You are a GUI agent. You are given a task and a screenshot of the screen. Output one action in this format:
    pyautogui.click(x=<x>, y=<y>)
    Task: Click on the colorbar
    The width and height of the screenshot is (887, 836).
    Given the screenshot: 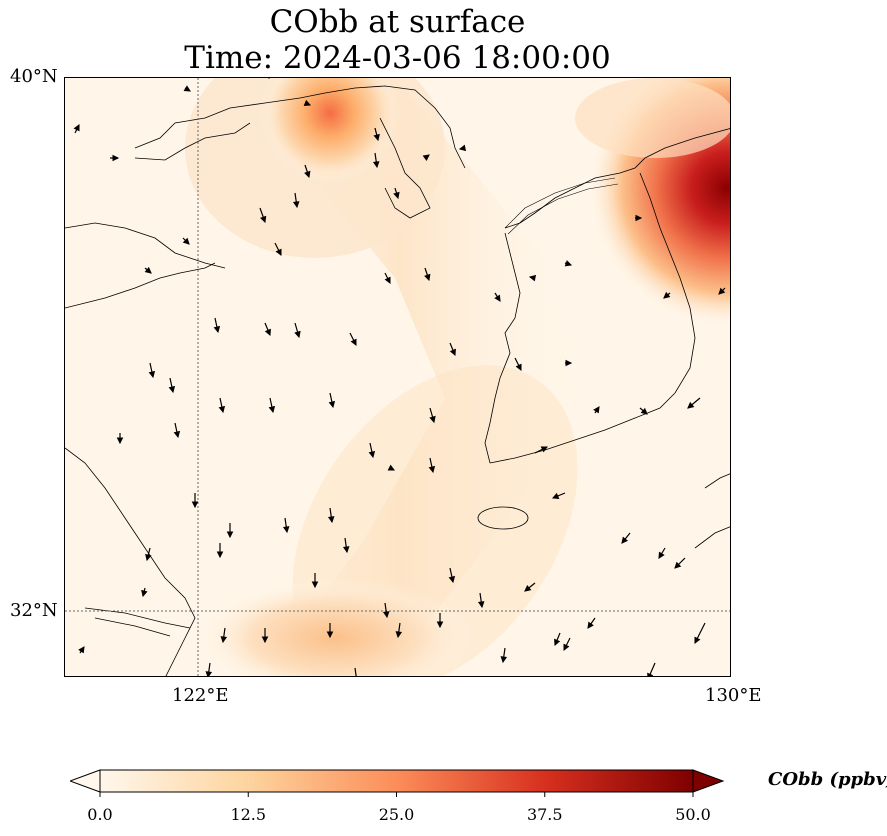 What is the action you would take?
    pyautogui.click(x=397, y=785)
    